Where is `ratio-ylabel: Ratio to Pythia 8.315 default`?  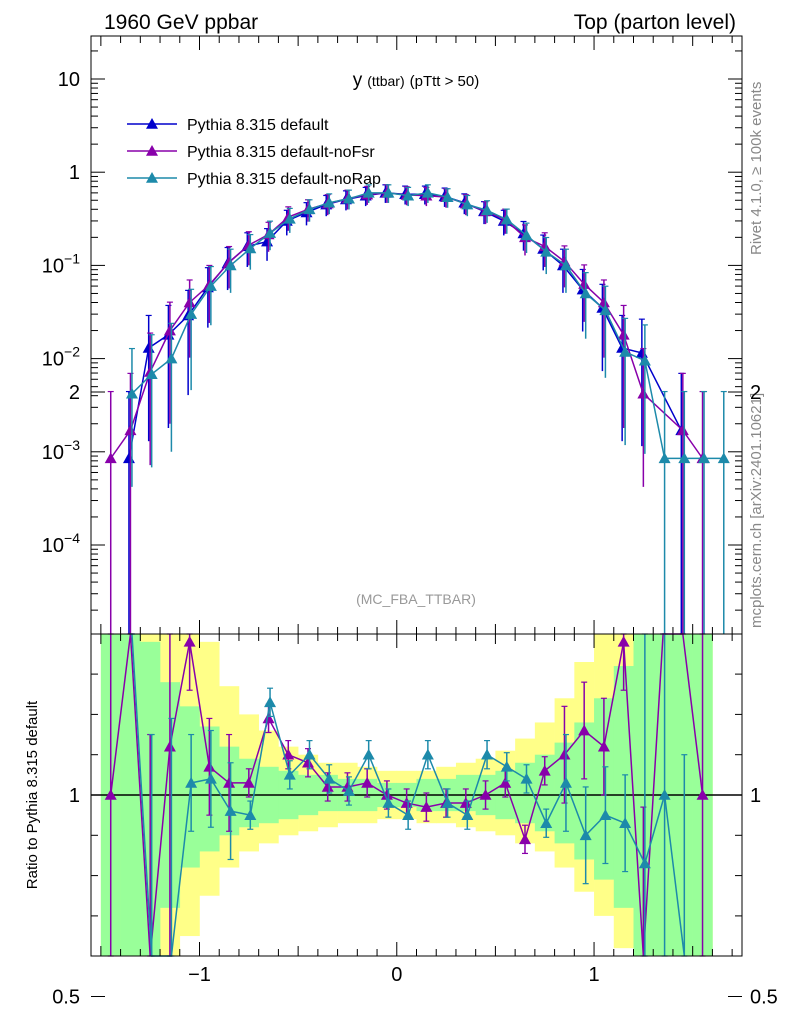
ratio-ylabel: Ratio to Pythia 8.315 default is located at coordinates (32, 794).